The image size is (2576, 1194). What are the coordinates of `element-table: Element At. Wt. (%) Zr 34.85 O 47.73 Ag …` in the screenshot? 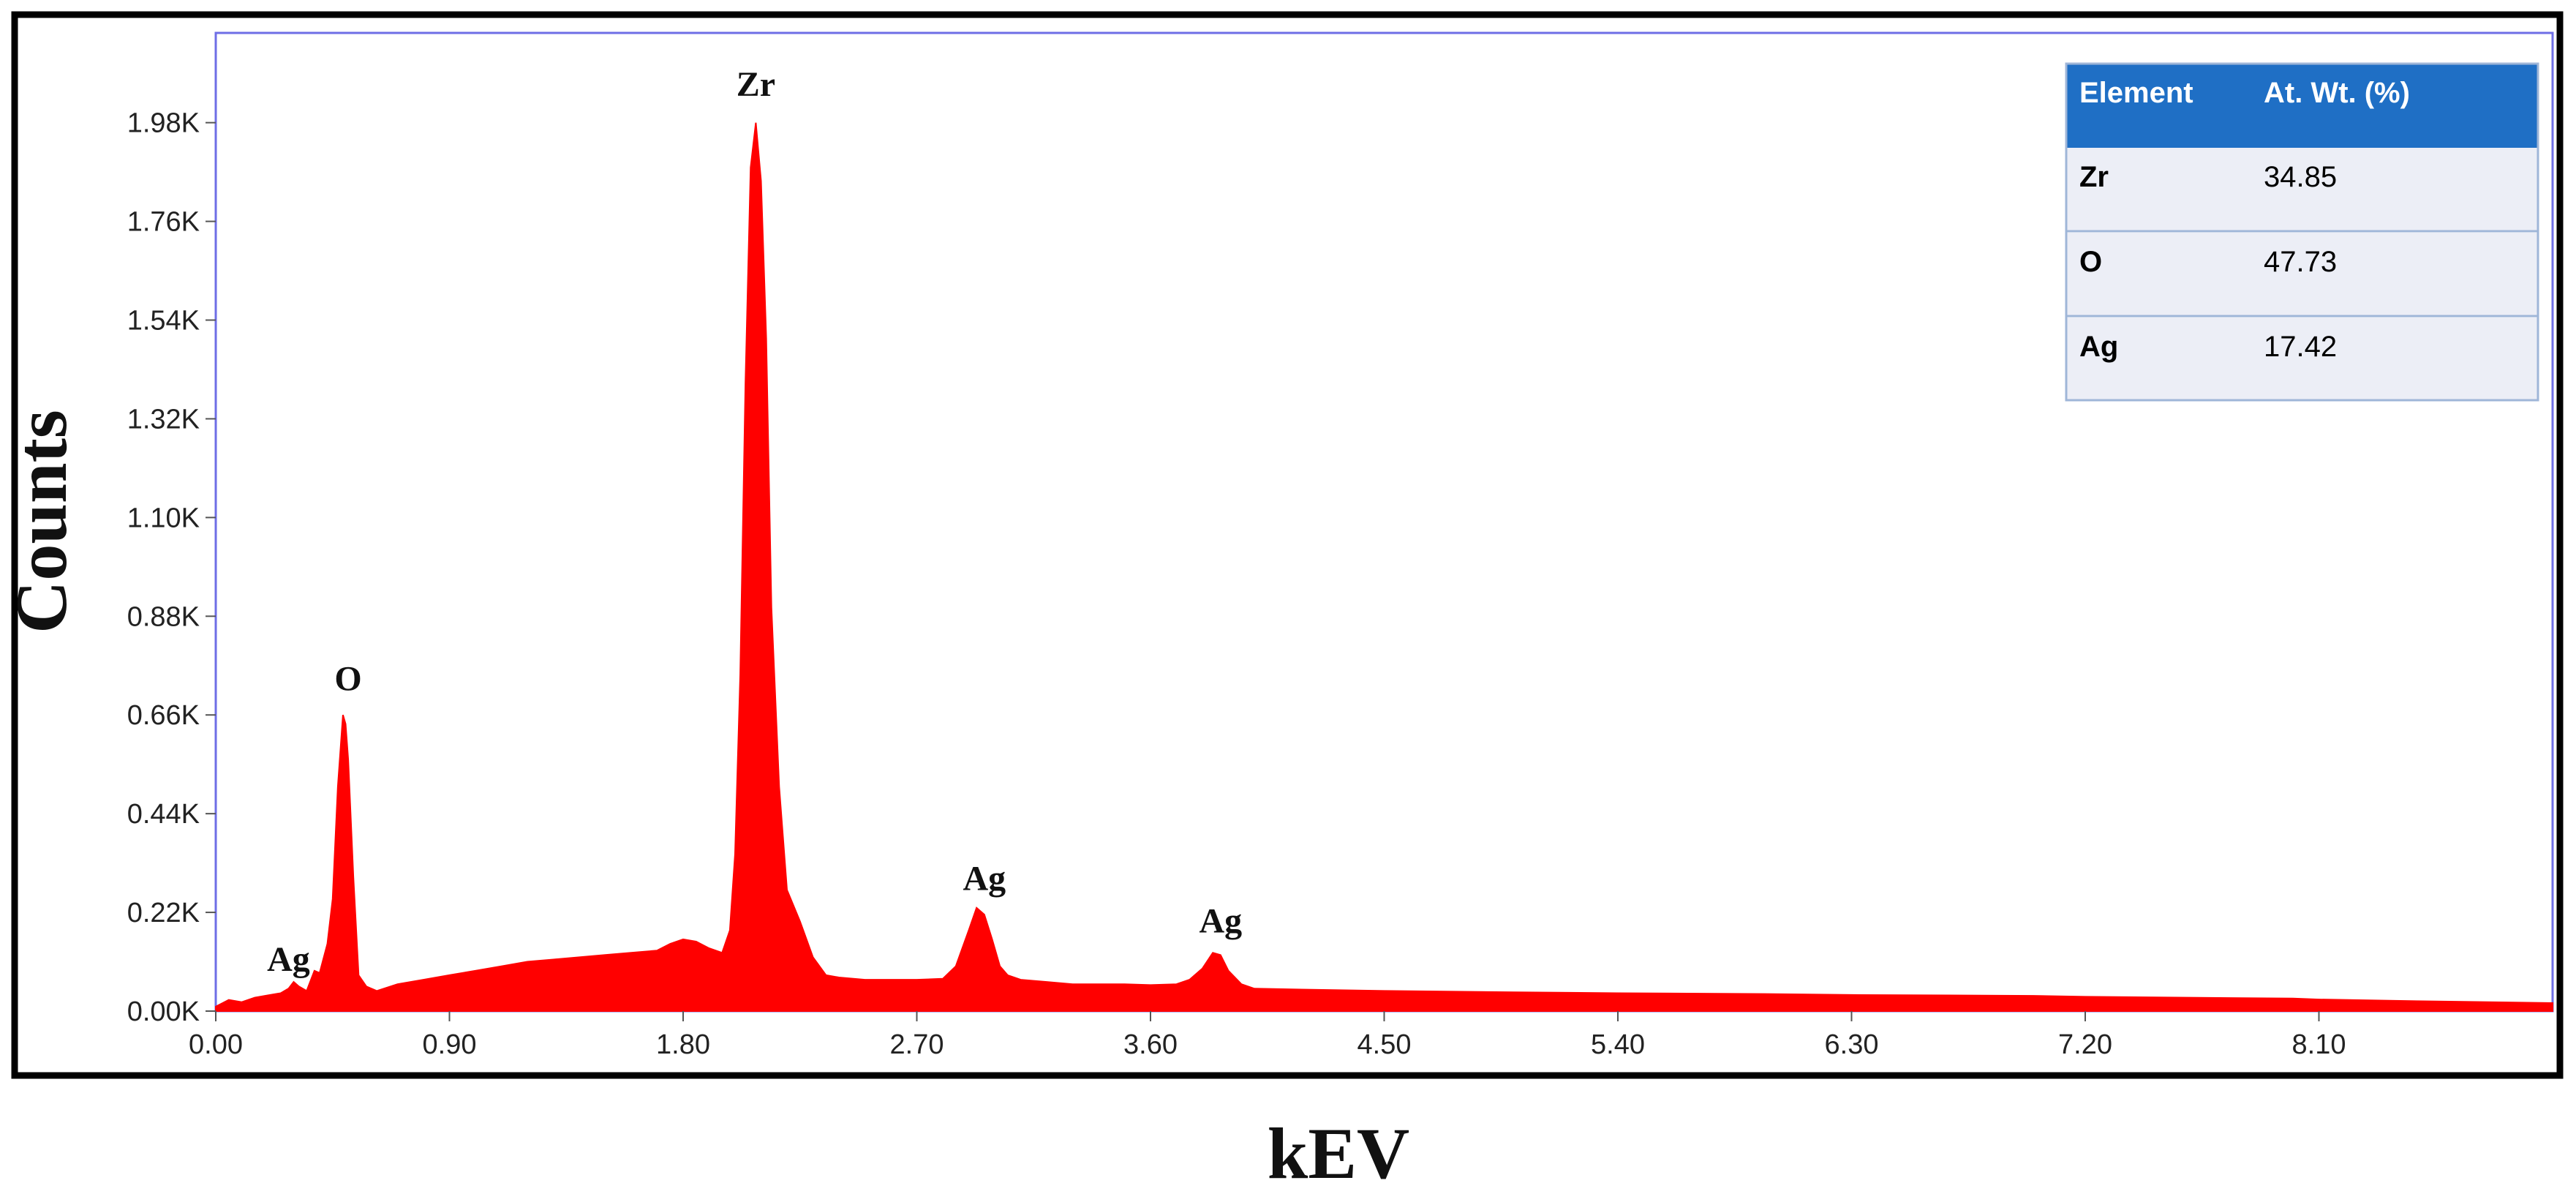 It's located at (2302, 232).